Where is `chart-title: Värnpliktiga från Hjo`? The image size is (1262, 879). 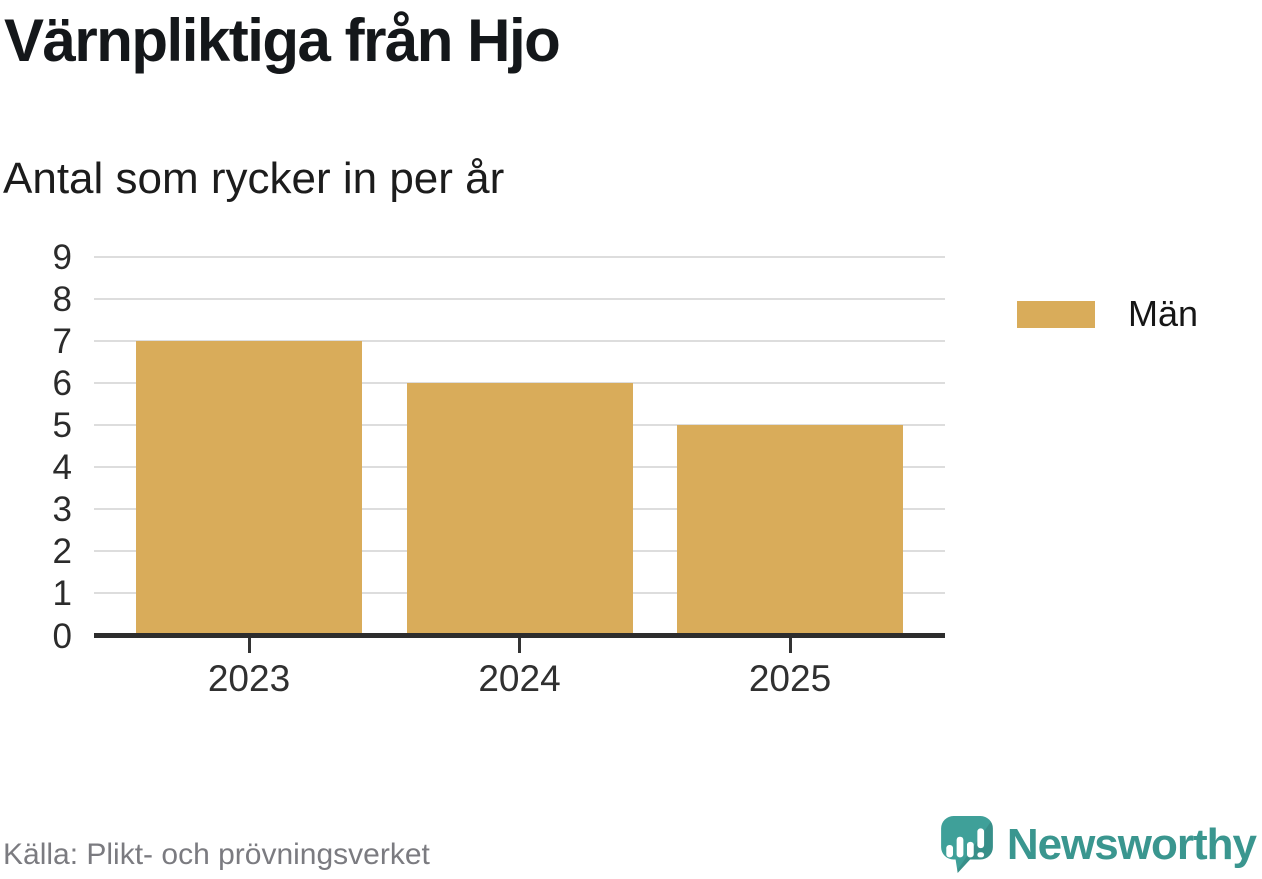
chart-title: Värnpliktiga från Hjo is located at coordinates (282, 40).